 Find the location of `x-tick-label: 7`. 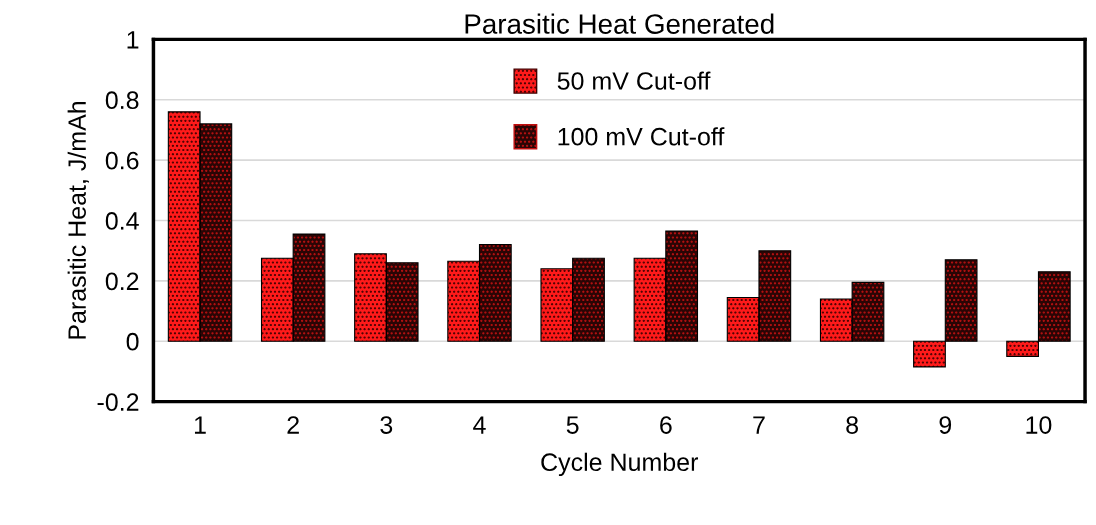

x-tick-label: 7 is located at coordinates (759, 425).